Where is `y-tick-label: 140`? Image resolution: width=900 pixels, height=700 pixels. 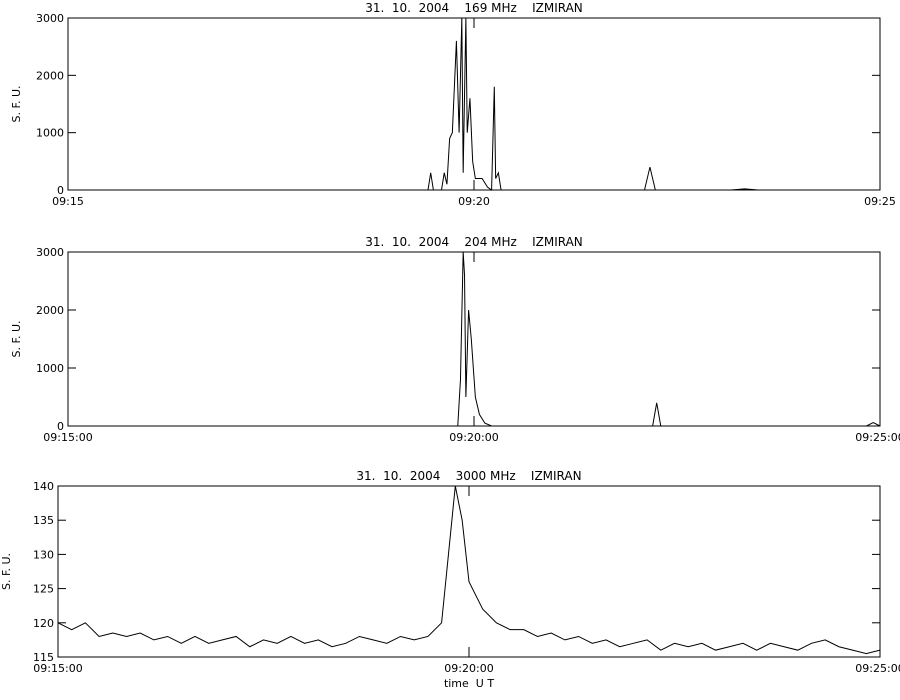 y-tick-label: 140 is located at coordinates (43, 486).